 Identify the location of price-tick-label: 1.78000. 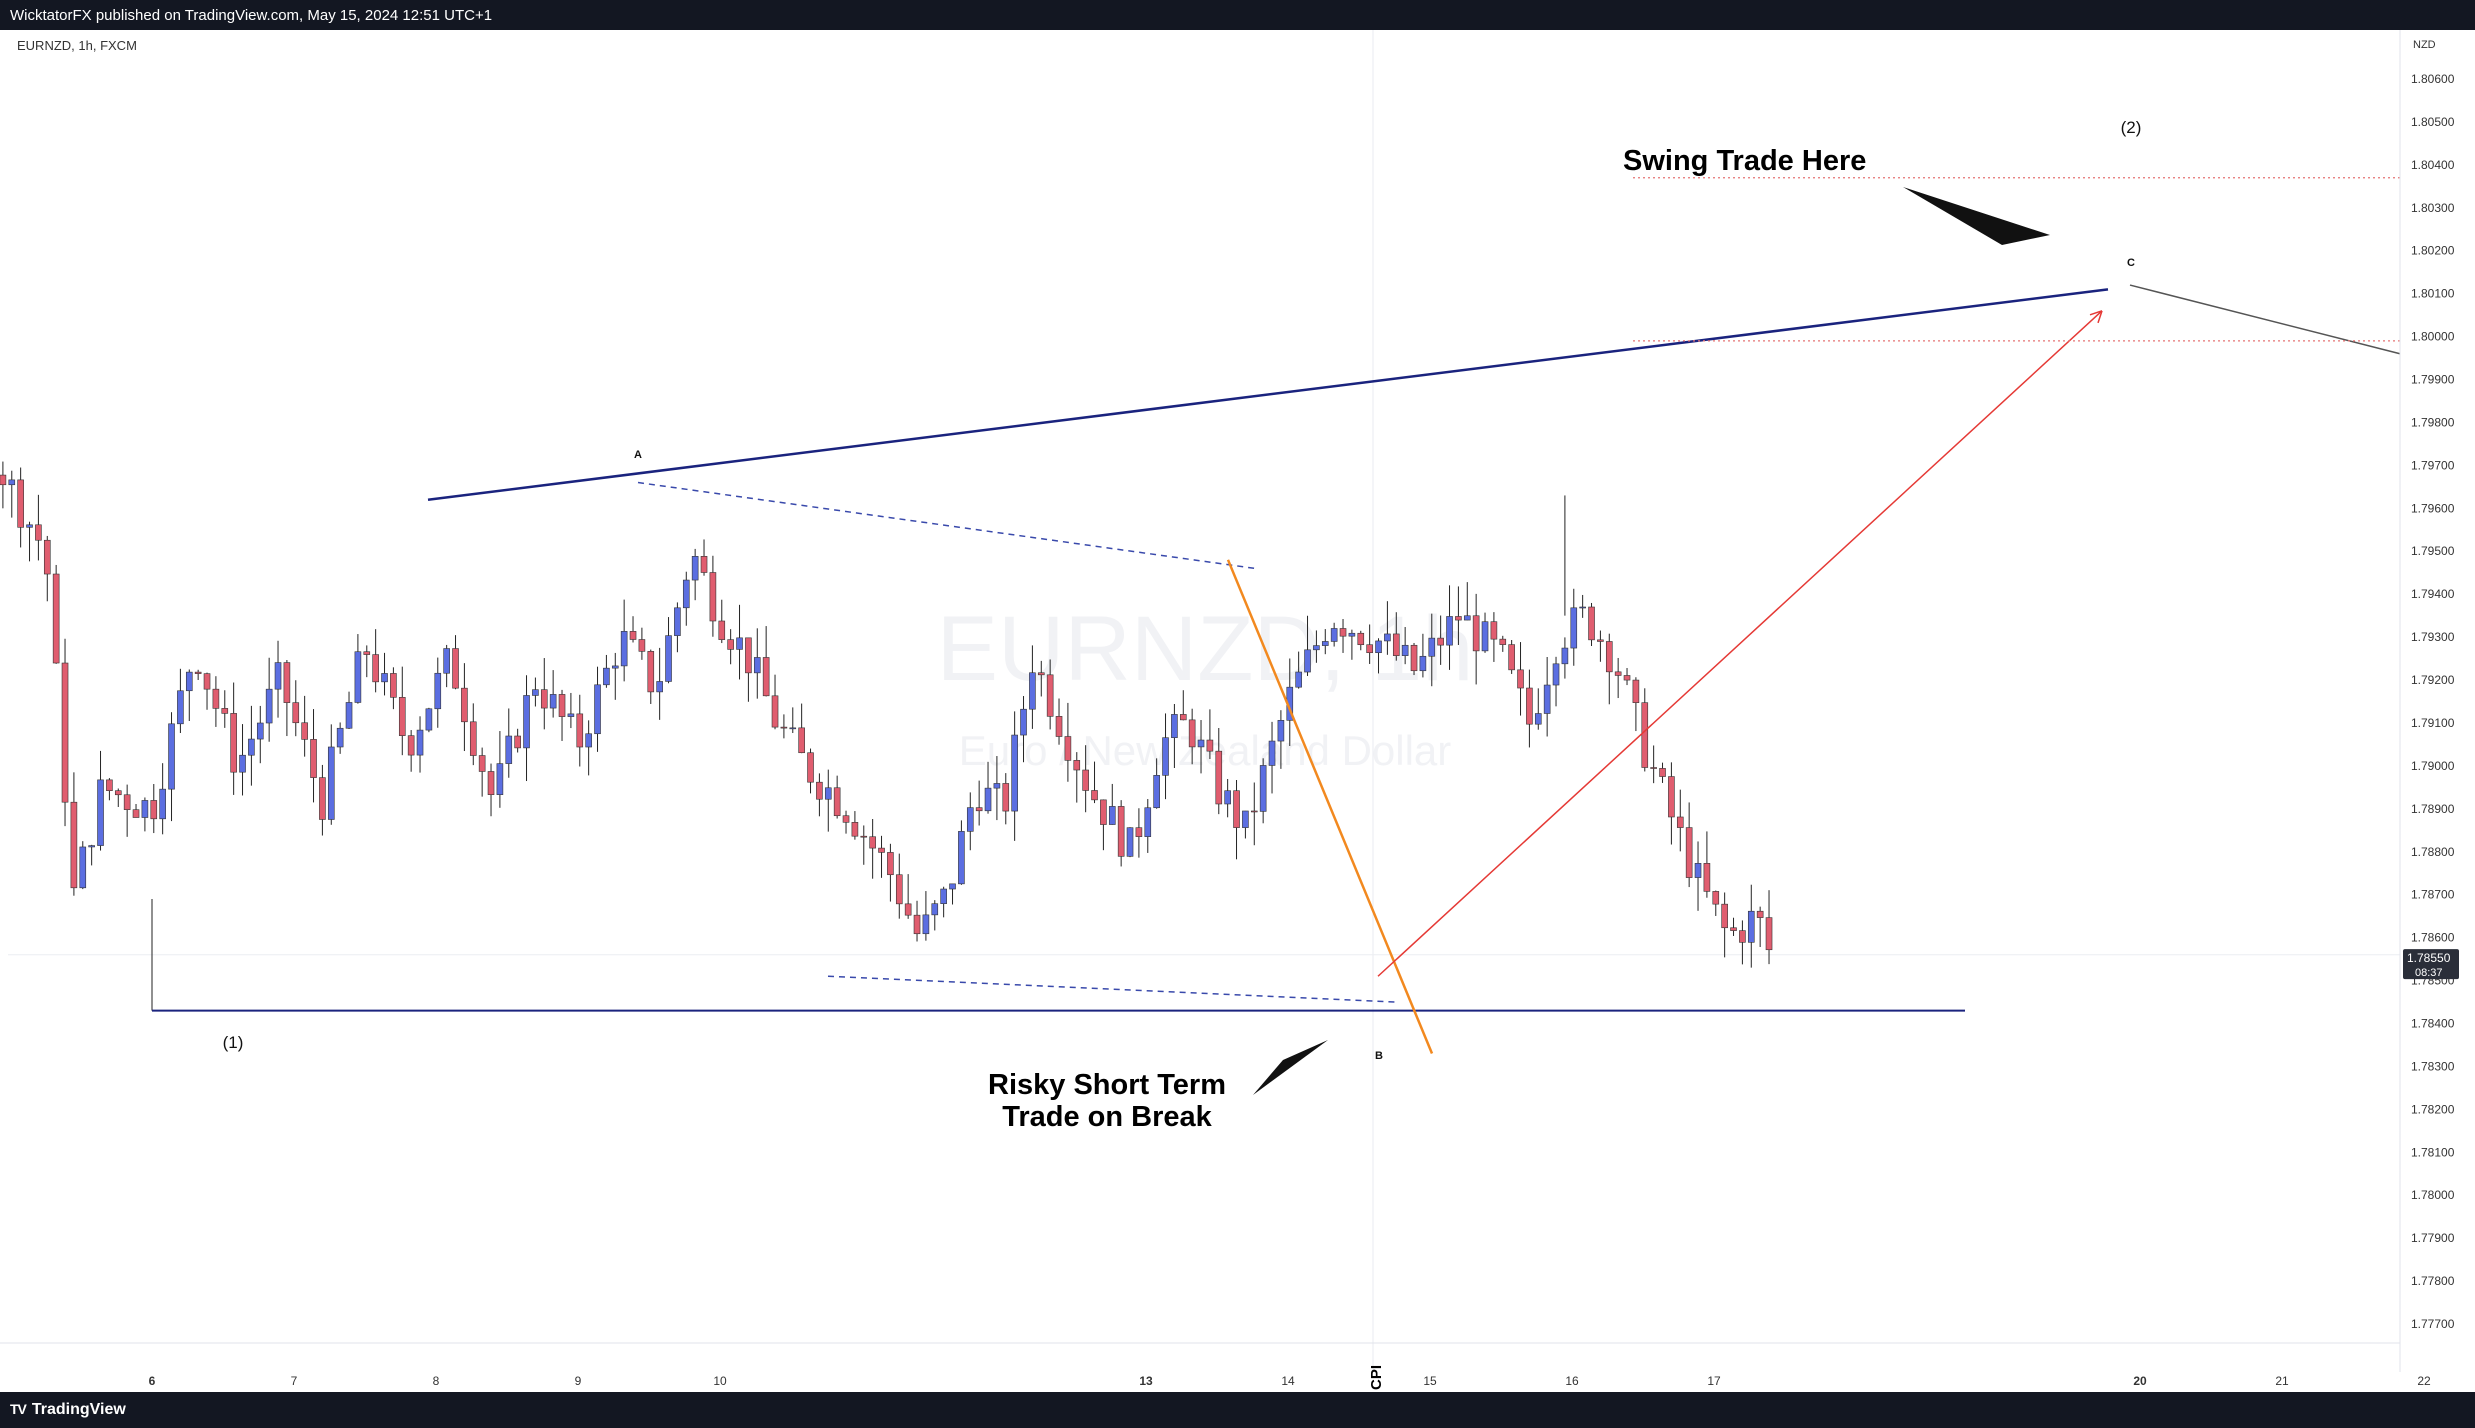
(2433, 1195).